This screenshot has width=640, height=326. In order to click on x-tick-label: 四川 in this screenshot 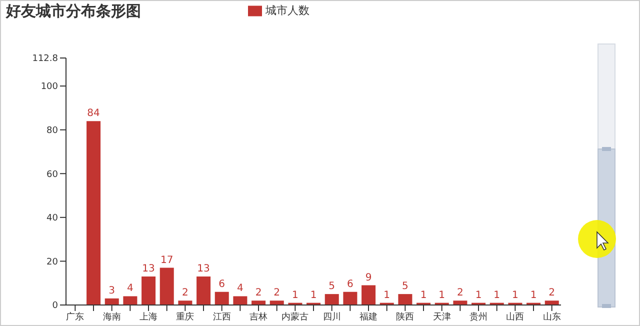, I will do `click(331, 316)`.